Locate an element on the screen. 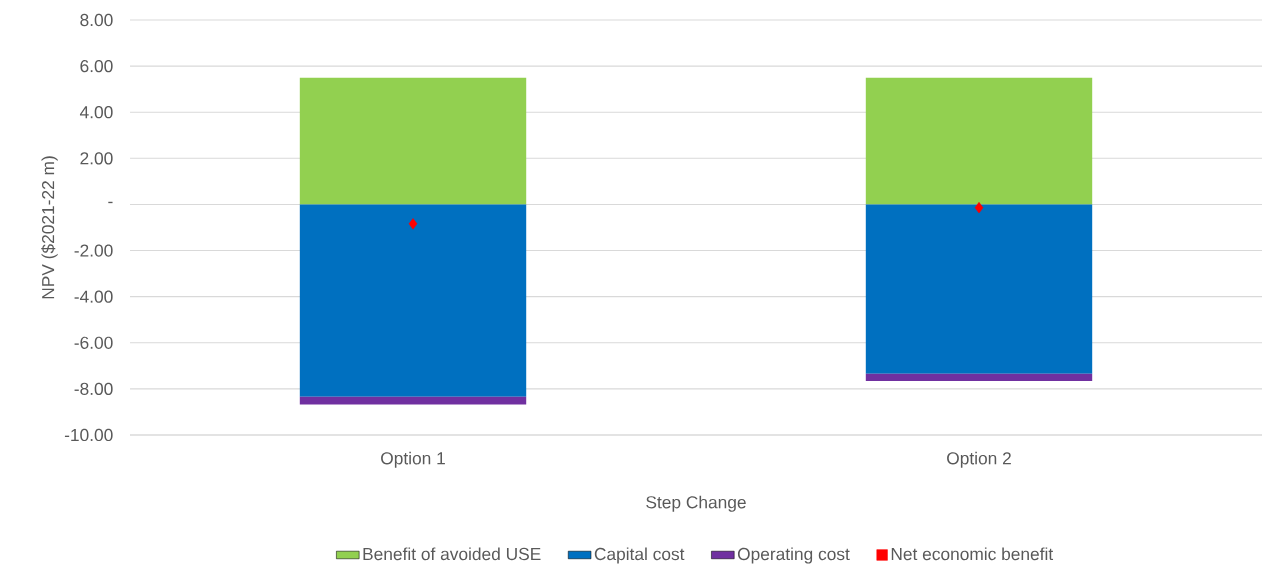  y-tick-label: 8.00 is located at coordinates (96, 20).